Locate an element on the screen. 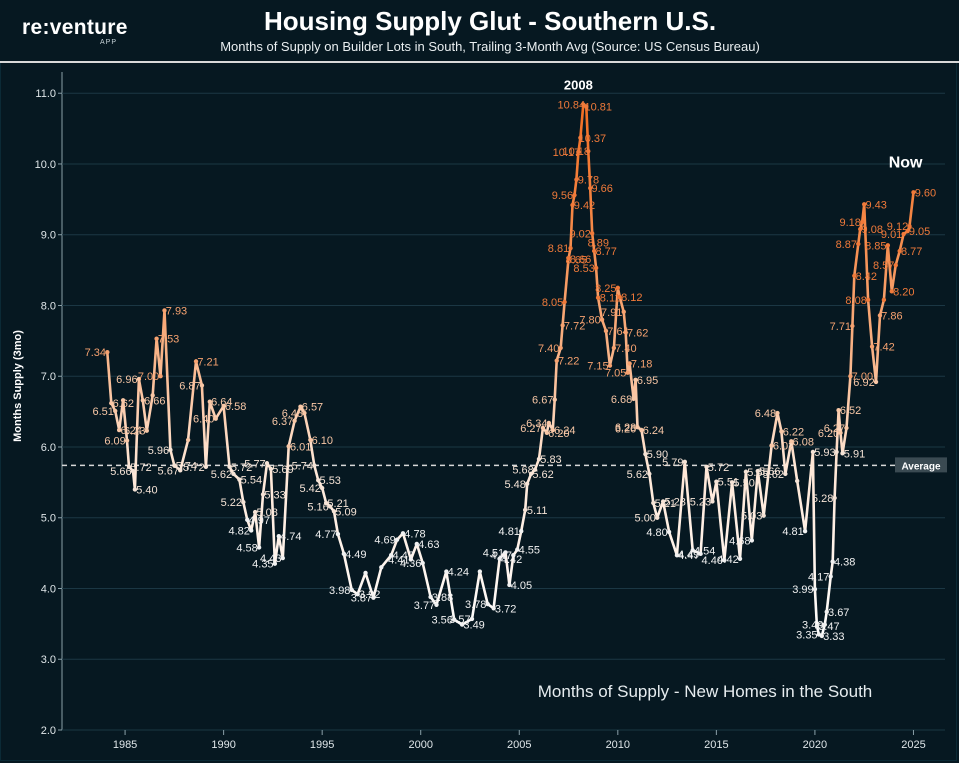  data-label: 6.96 is located at coordinates (126, 380).